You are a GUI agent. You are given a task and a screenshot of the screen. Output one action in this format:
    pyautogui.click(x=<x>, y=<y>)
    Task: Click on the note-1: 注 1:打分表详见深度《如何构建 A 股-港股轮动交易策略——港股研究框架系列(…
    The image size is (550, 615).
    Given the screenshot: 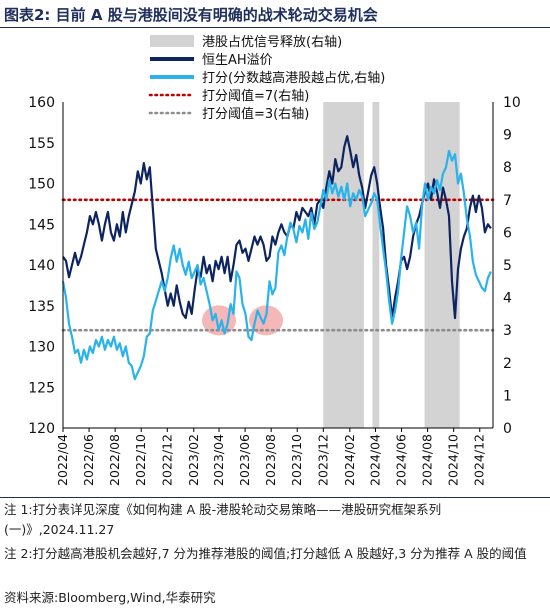 What is the action you would take?
    pyautogui.click(x=223, y=519)
    